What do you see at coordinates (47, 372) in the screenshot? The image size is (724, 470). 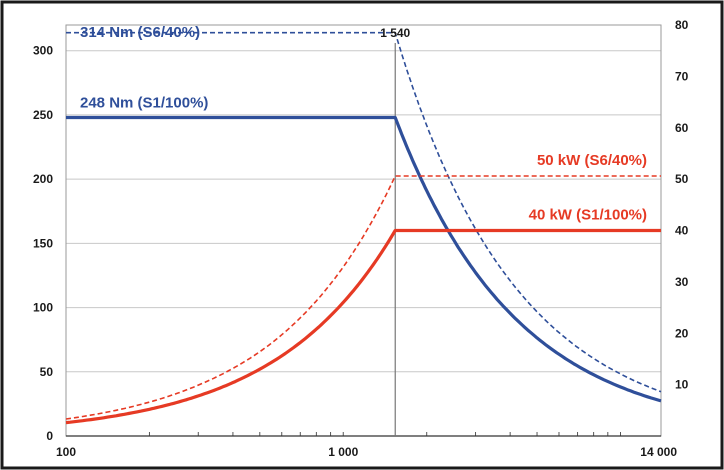 I see `y-left-tick-label: 50` at bounding box center [47, 372].